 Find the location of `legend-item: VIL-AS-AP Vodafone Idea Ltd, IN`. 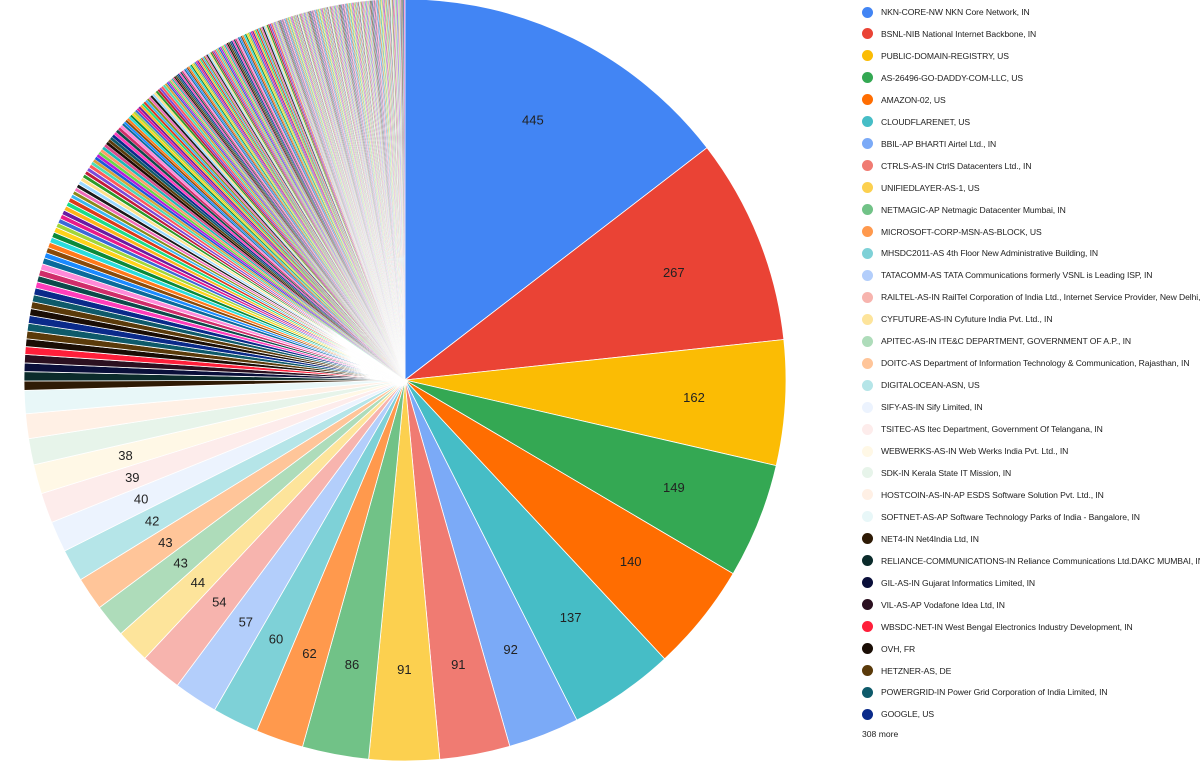

legend-item: VIL-AS-AP Vodafone Idea Ltd, IN is located at coordinates (933, 605).